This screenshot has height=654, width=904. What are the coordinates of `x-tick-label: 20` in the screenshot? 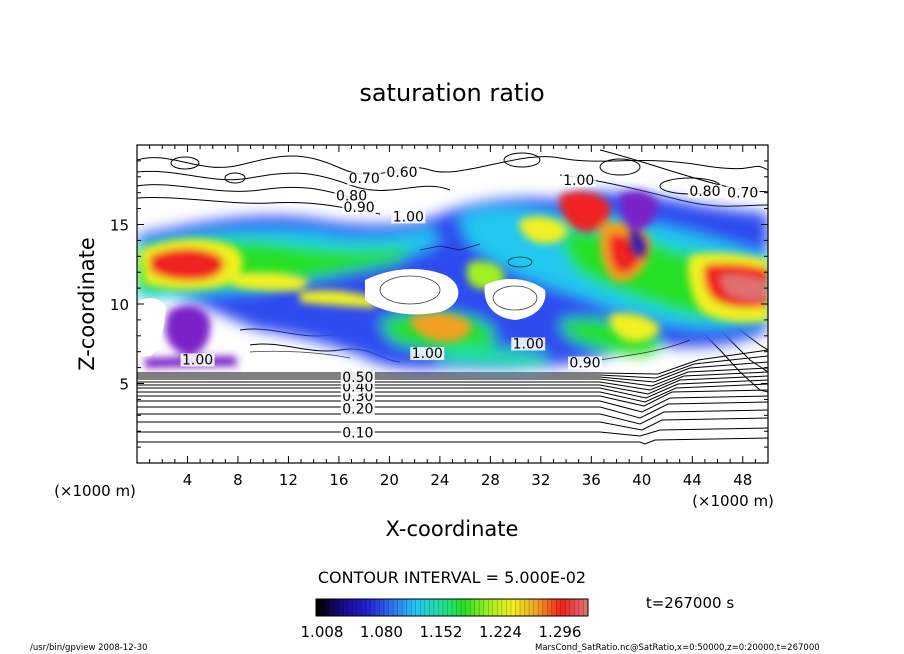 It's located at (389, 480).